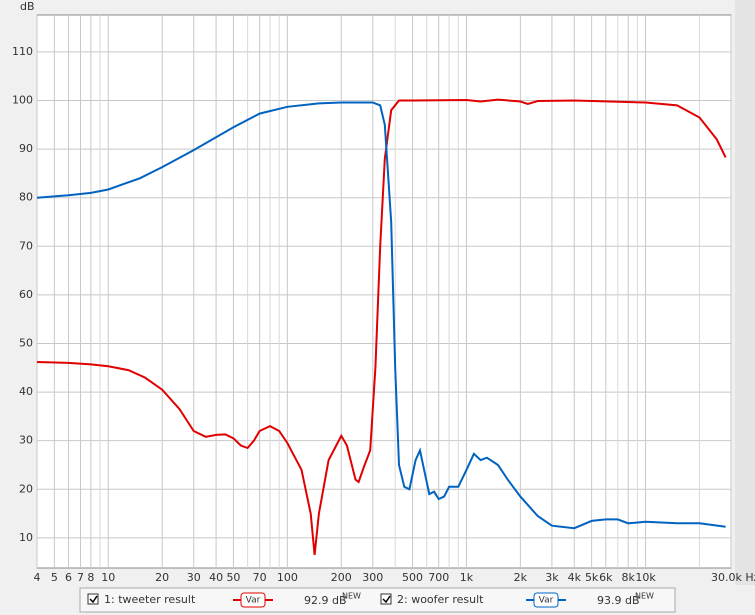 The height and width of the screenshot is (615, 755). Describe the element at coordinates (108, 577) in the screenshot. I see `x-tick-label: 10` at that location.